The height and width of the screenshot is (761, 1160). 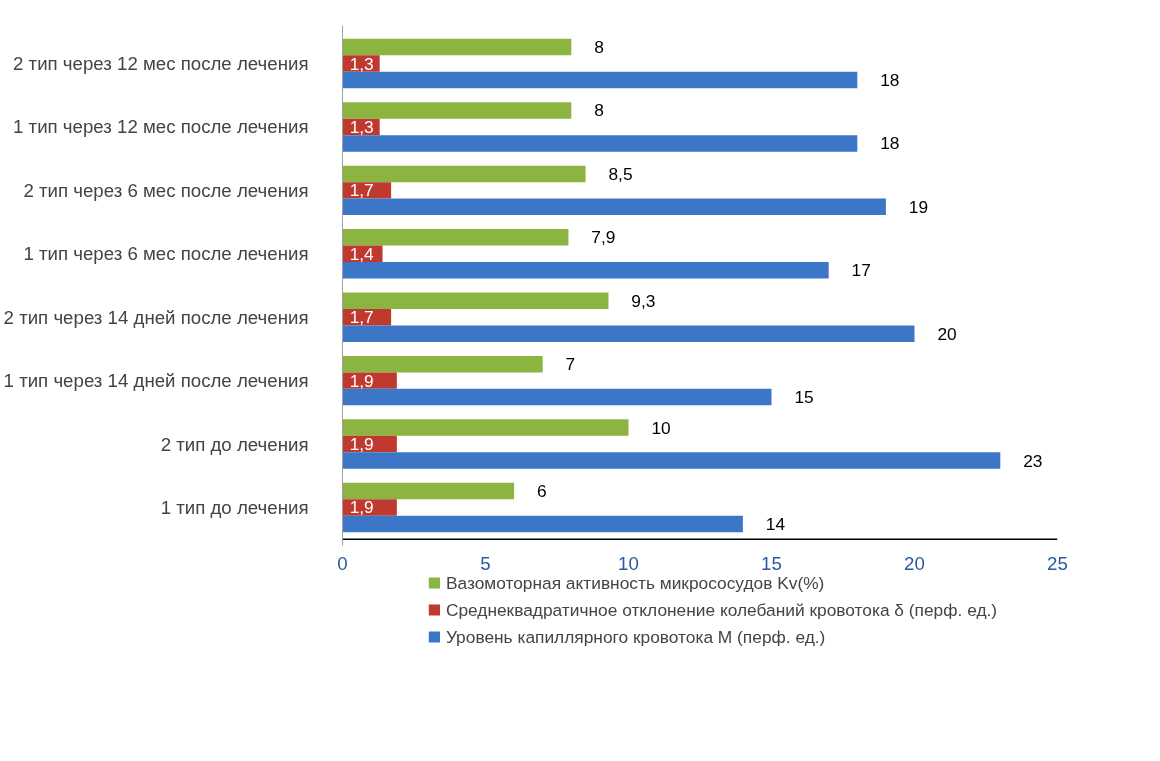 What do you see at coordinates (166, 254) in the screenshot?
I see `y-tick-label: 1 тип через 6 мес после лечения` at bounding box center [166, 254].